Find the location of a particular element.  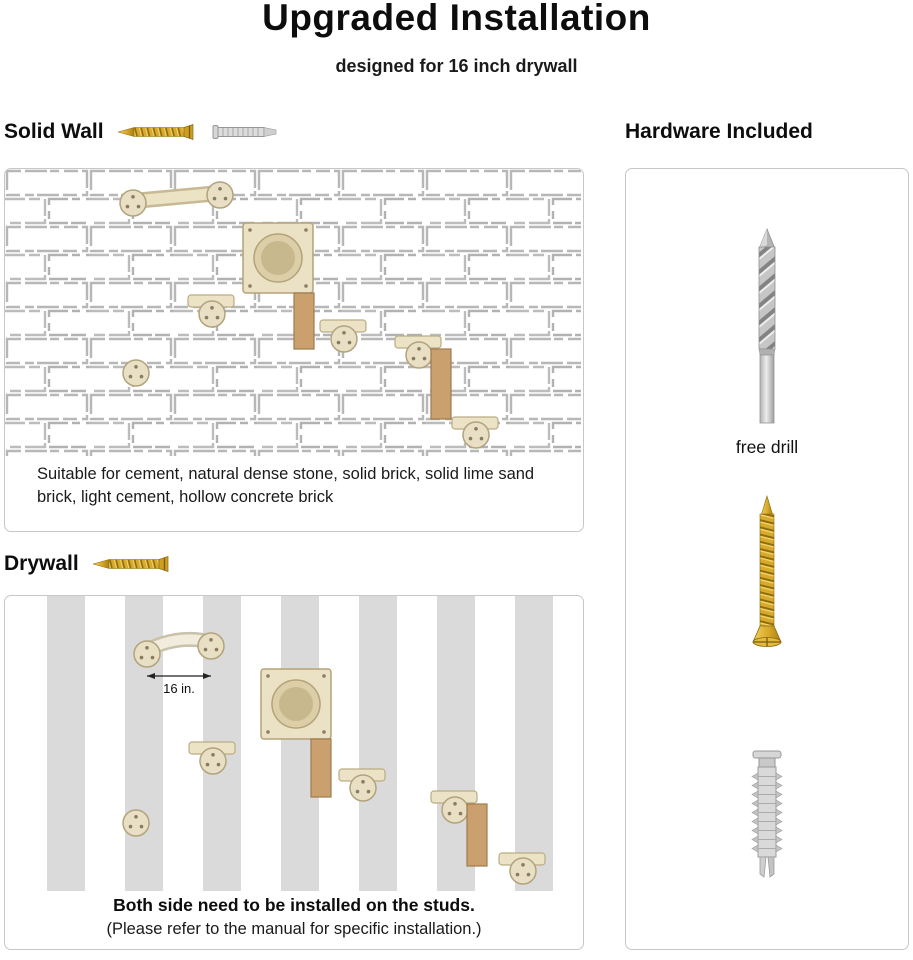

free-drill-label: free drill is located at coordinates (767, 447).